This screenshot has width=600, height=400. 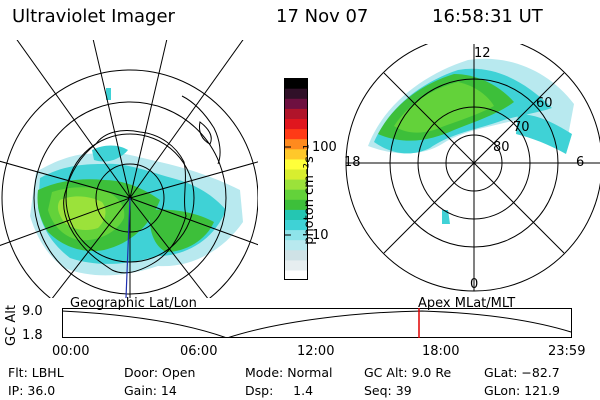 What do you see at coordinates (150, 390) in the screenshot?
I see `gain-info: Gain: 14` at bounding box center [150, 390].